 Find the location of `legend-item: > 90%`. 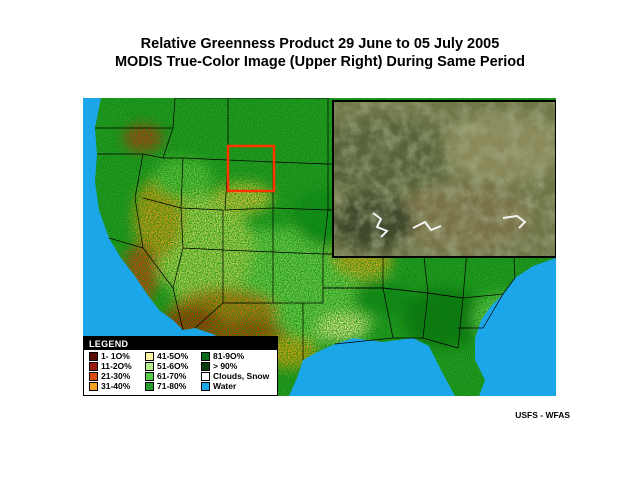

legend-item: > 90% is located at coordinates (238, 366).